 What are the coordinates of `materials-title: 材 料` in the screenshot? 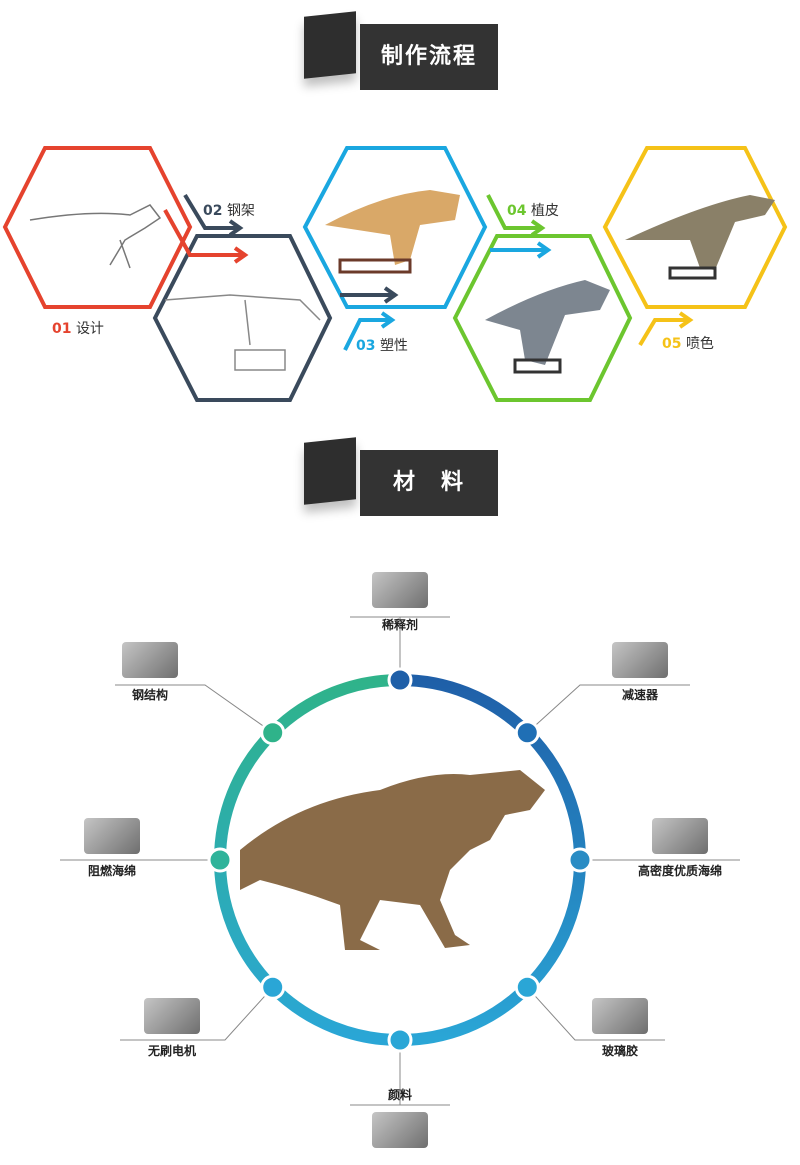 It's located at (428, 482).